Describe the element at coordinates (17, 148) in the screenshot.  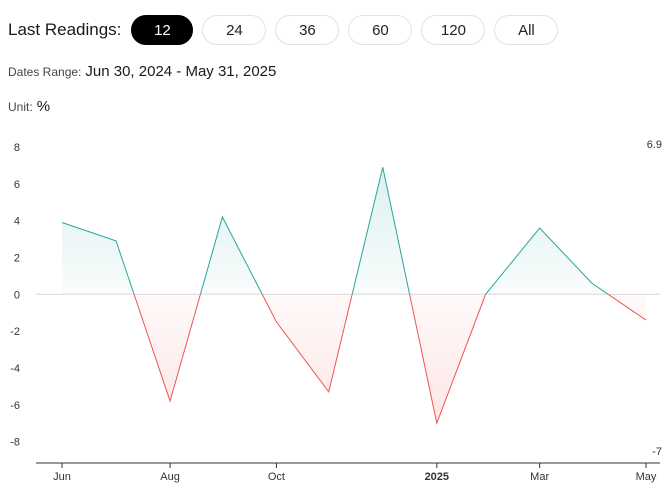
I see `y-tick-label: 8` at that location.